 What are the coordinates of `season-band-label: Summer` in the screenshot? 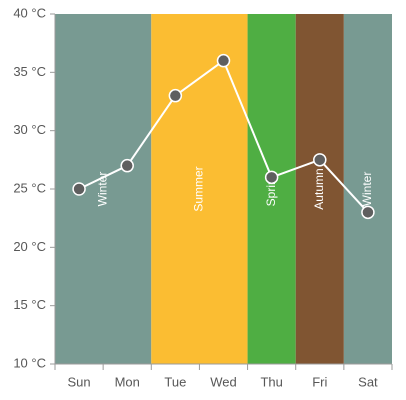 It's located at (199, 188).